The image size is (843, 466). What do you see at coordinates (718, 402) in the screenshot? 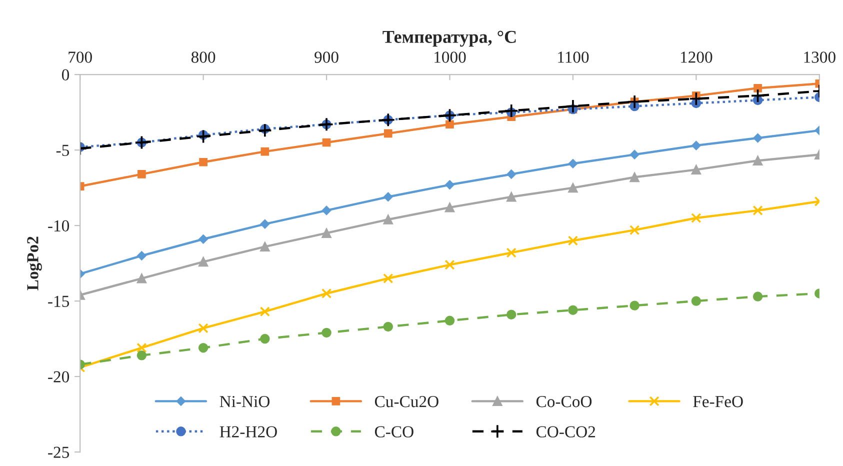
I see `legend-label: Fe-FeO` at bounding box center [718, 402].